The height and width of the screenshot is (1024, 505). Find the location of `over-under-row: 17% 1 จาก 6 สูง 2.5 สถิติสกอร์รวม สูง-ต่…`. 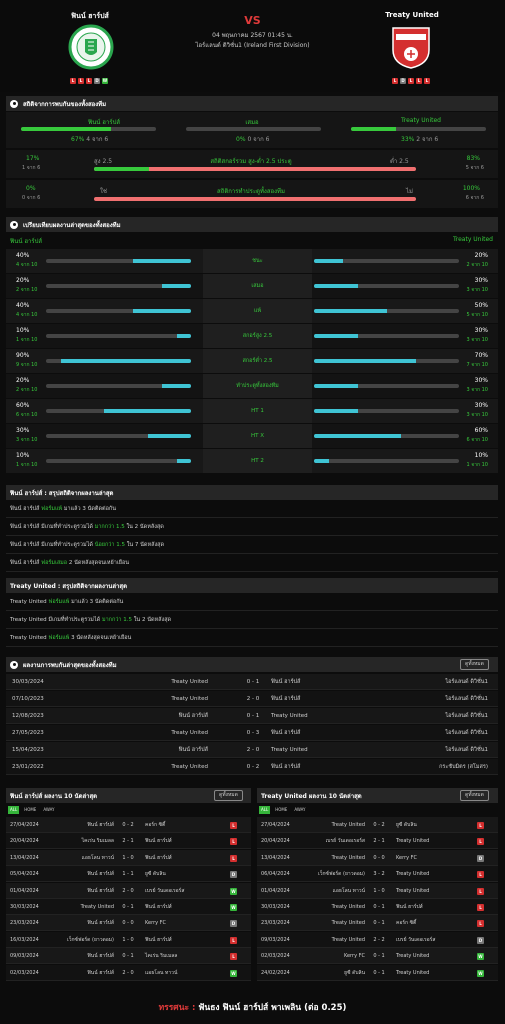

over-under-row: 17% 1 จาก 6 สูง 2.5 สถิติสกอร์รวม สูง-ต่… is located at coordinates (252, 164).